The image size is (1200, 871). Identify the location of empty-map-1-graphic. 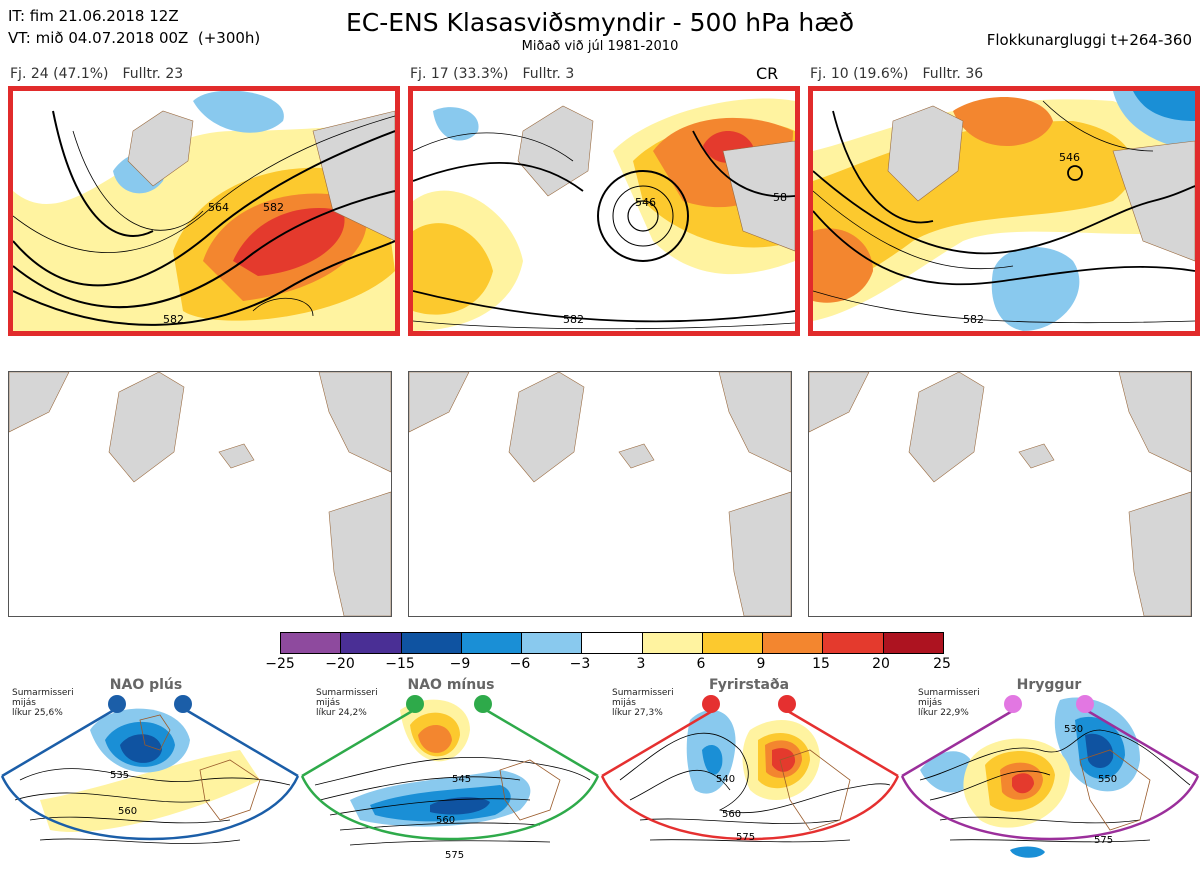
(200, 494).